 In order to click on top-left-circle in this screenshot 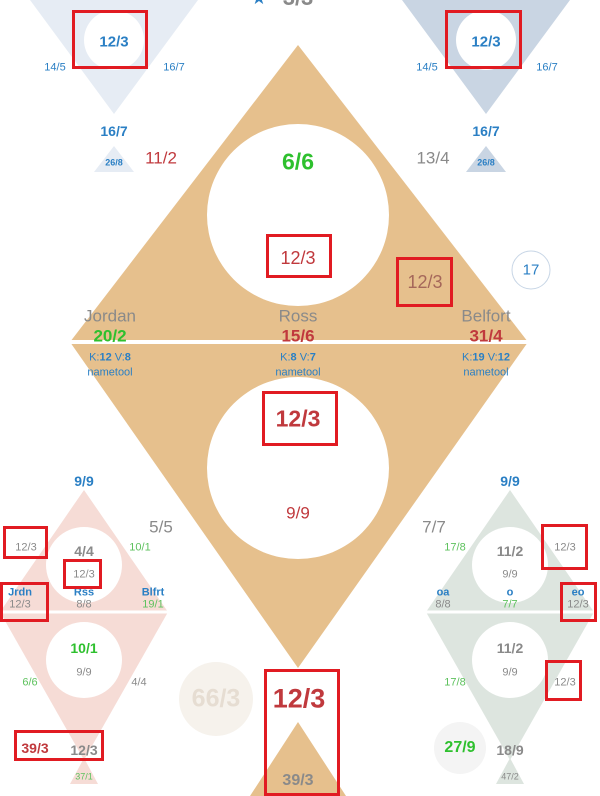, I will do `click(114, 40)`.